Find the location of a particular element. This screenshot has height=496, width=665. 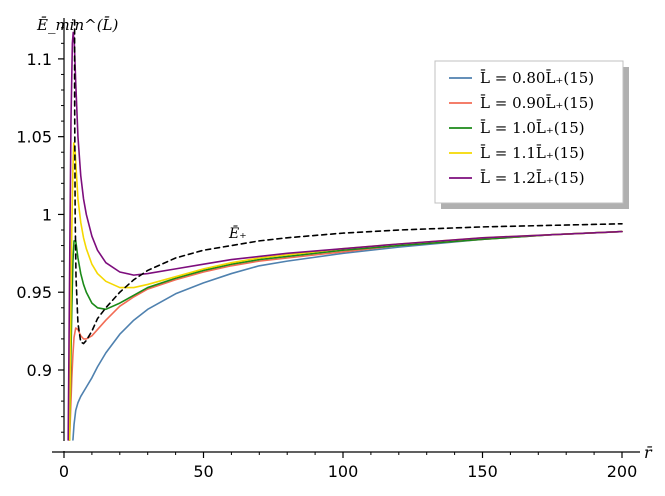

x-tick-label: 0 is located at coordinates (64, 471).